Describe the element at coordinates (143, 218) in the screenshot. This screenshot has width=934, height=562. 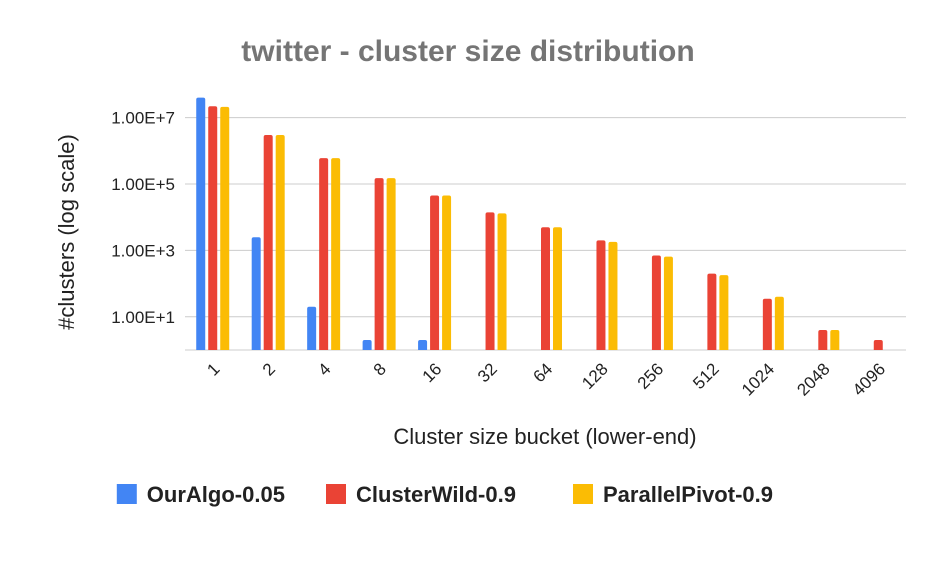
I see `y-tick-labels: 1.00E+1 1.00E+3 1.00E+5 1.00E+7` at that location.